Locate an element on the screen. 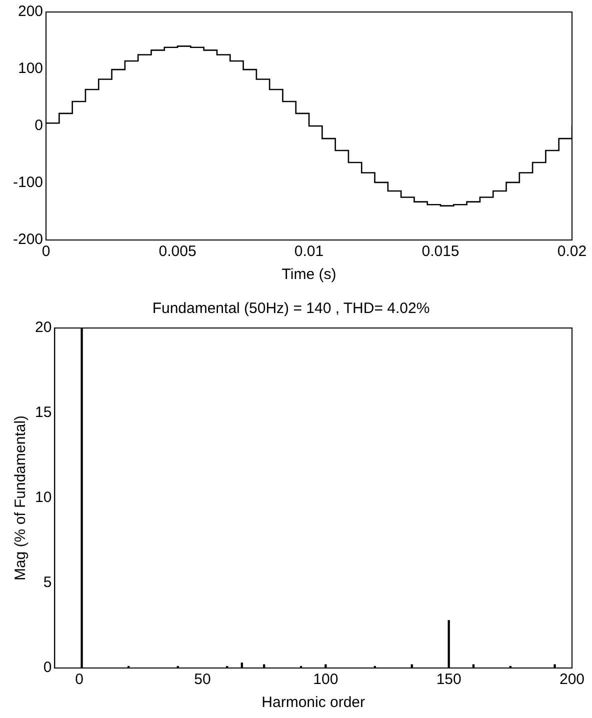  x-tick-label: 200 is located at coordinates (572, 679).